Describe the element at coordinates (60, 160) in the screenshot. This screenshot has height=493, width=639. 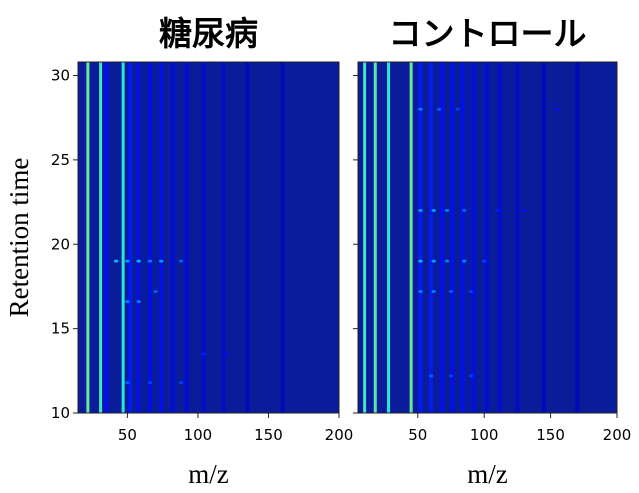
I see `y-tick-label: 25` at that location.